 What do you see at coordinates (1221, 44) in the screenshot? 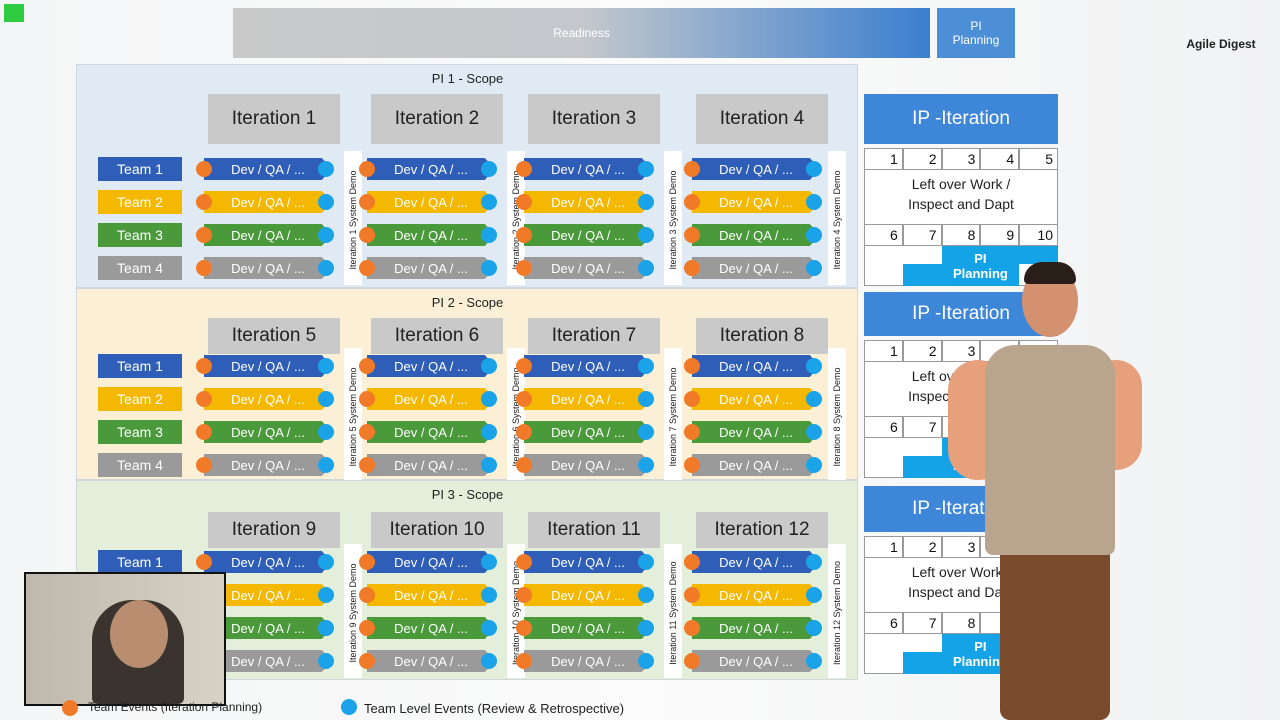
I see `logo: Agile Digest` at bounding box center [1221, 44].